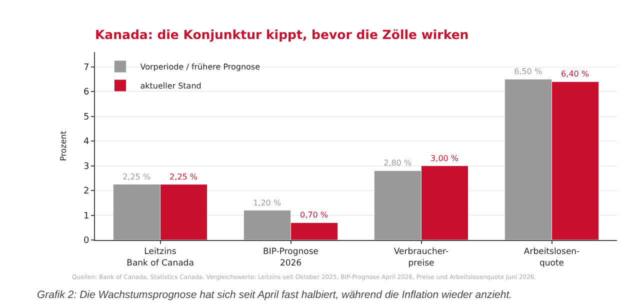 The height and width of the screenshot is (305, 624). Describe the element at coordinates (552, 257) in the screenshot. I see `x-tick-label: Arbeitslosen- quote` at that location.